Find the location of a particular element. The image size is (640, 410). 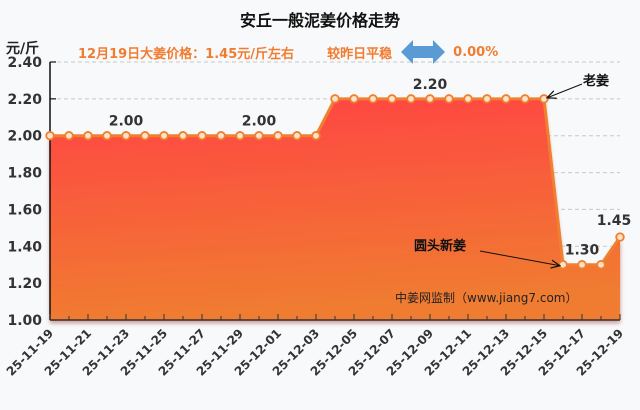

data-label: 2.20 is located at coordinates (430, 85).